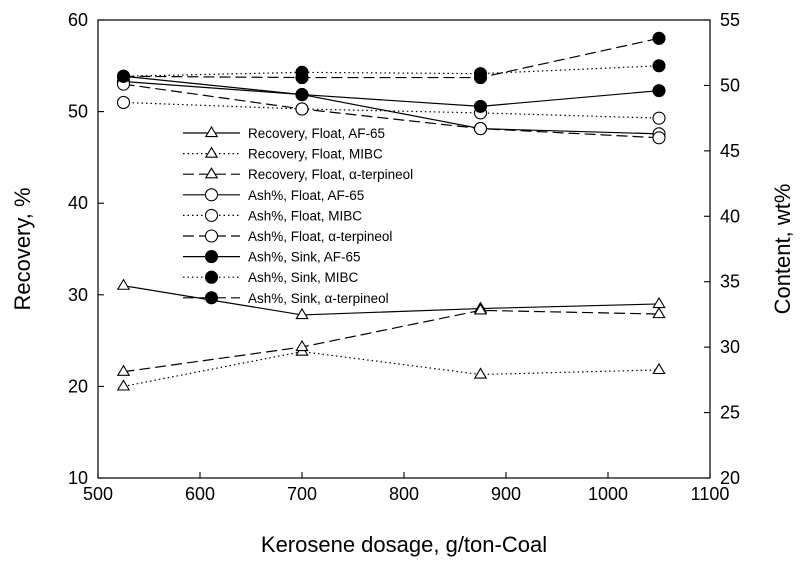 The image size is (805, 564). What do you see at coordinates (315, 154) in the screenshot?
I see `legend-label: Recovery, Float, MIBC` at bounding box center [315, 154].